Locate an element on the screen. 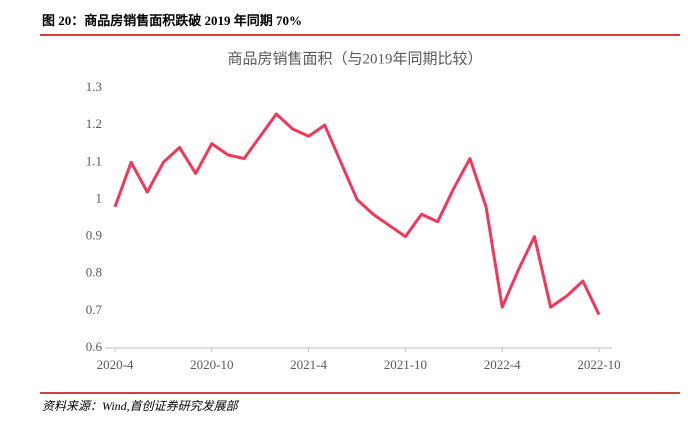 The image size is (688, 423). x-tick-label: 2020-4 is located at coordinates (115, 364).